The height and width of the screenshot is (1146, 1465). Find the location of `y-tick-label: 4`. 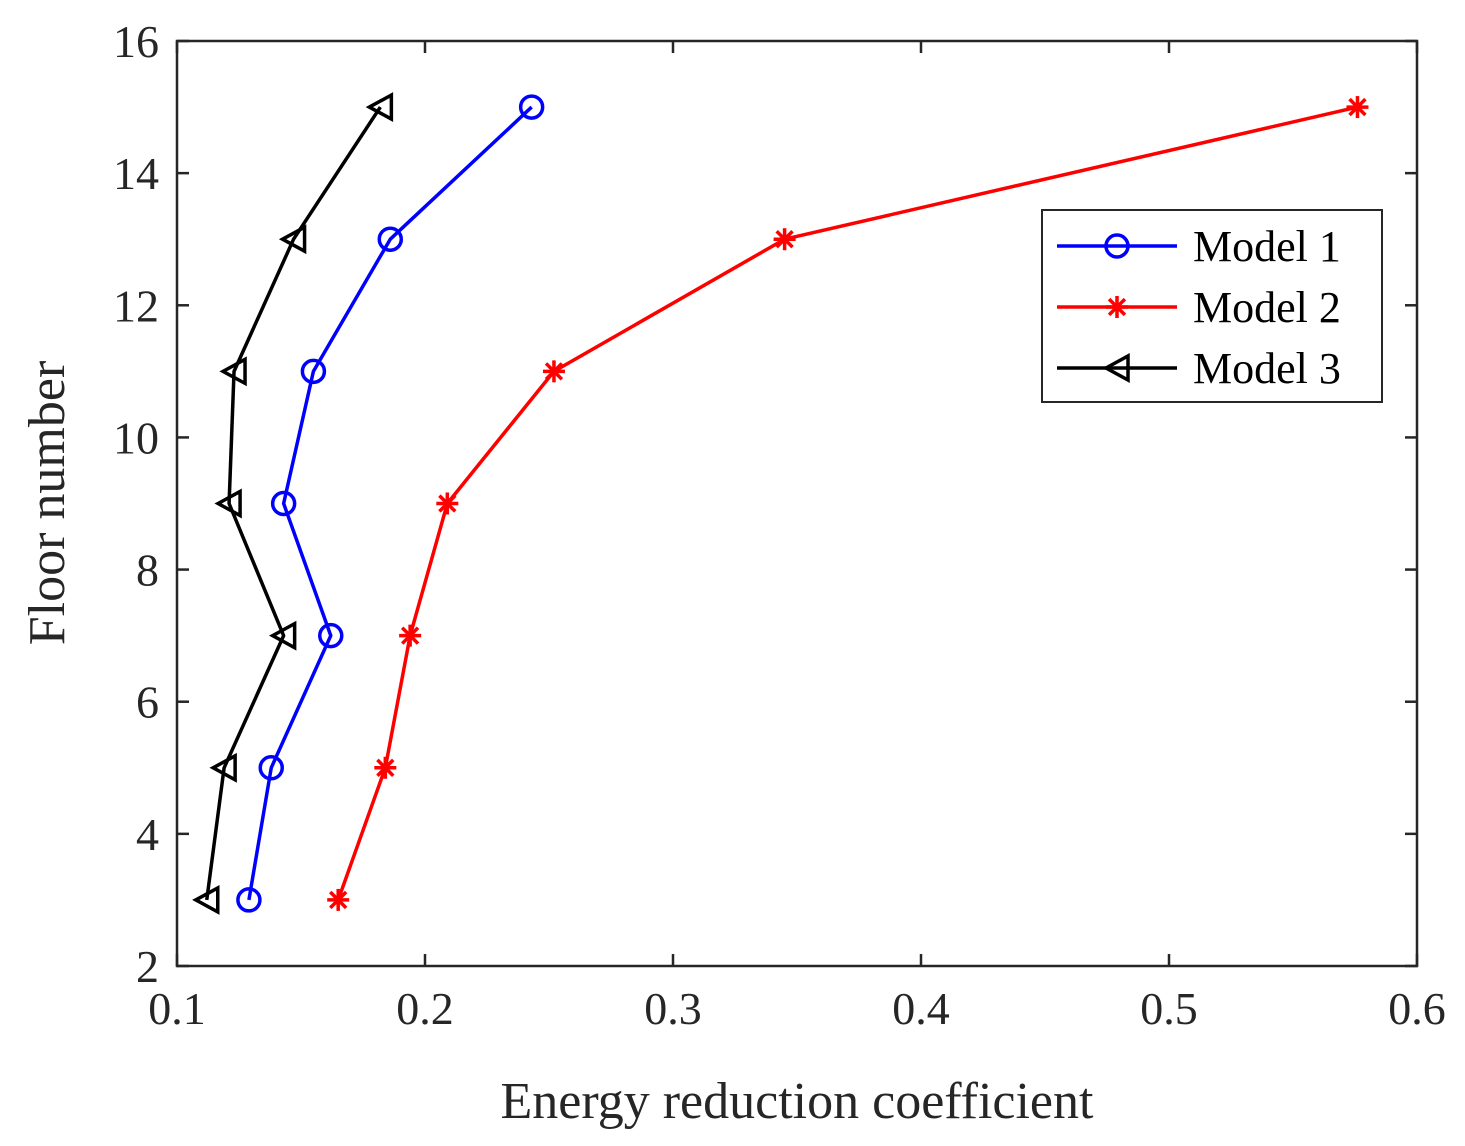

y-tick-label: 4 is located at coordinates (147, 834).